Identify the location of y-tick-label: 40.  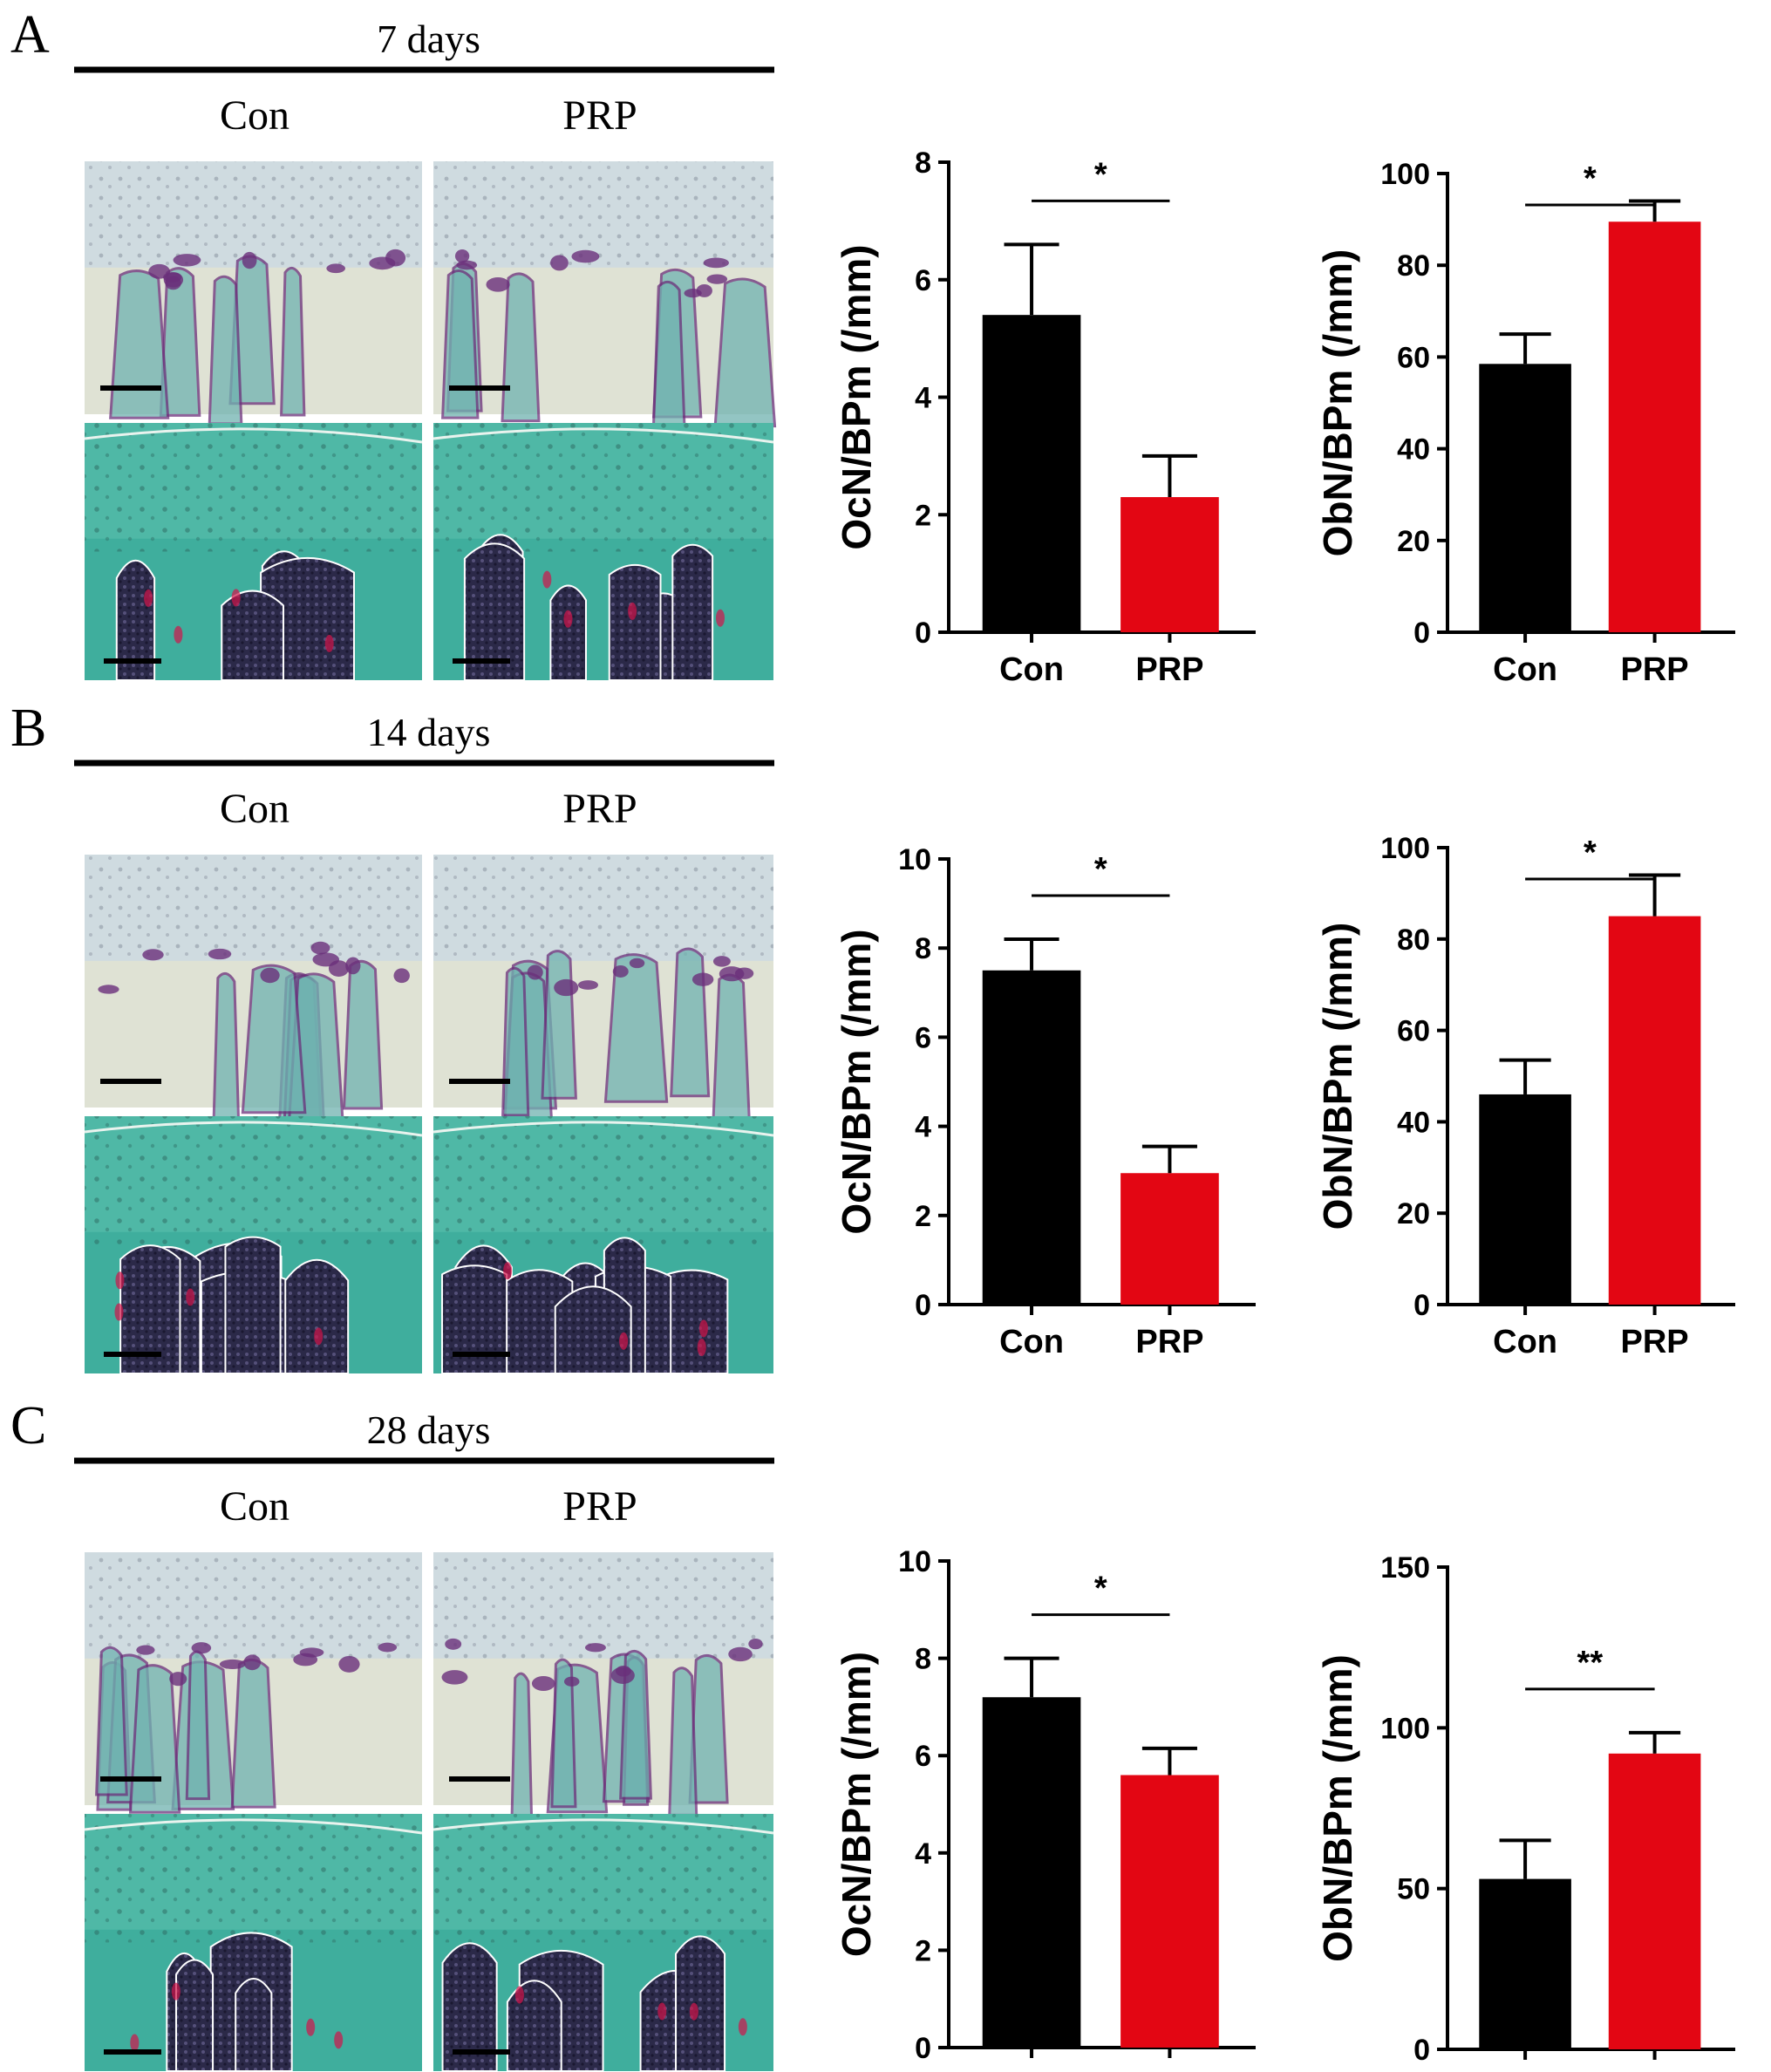
(1413, 1122).